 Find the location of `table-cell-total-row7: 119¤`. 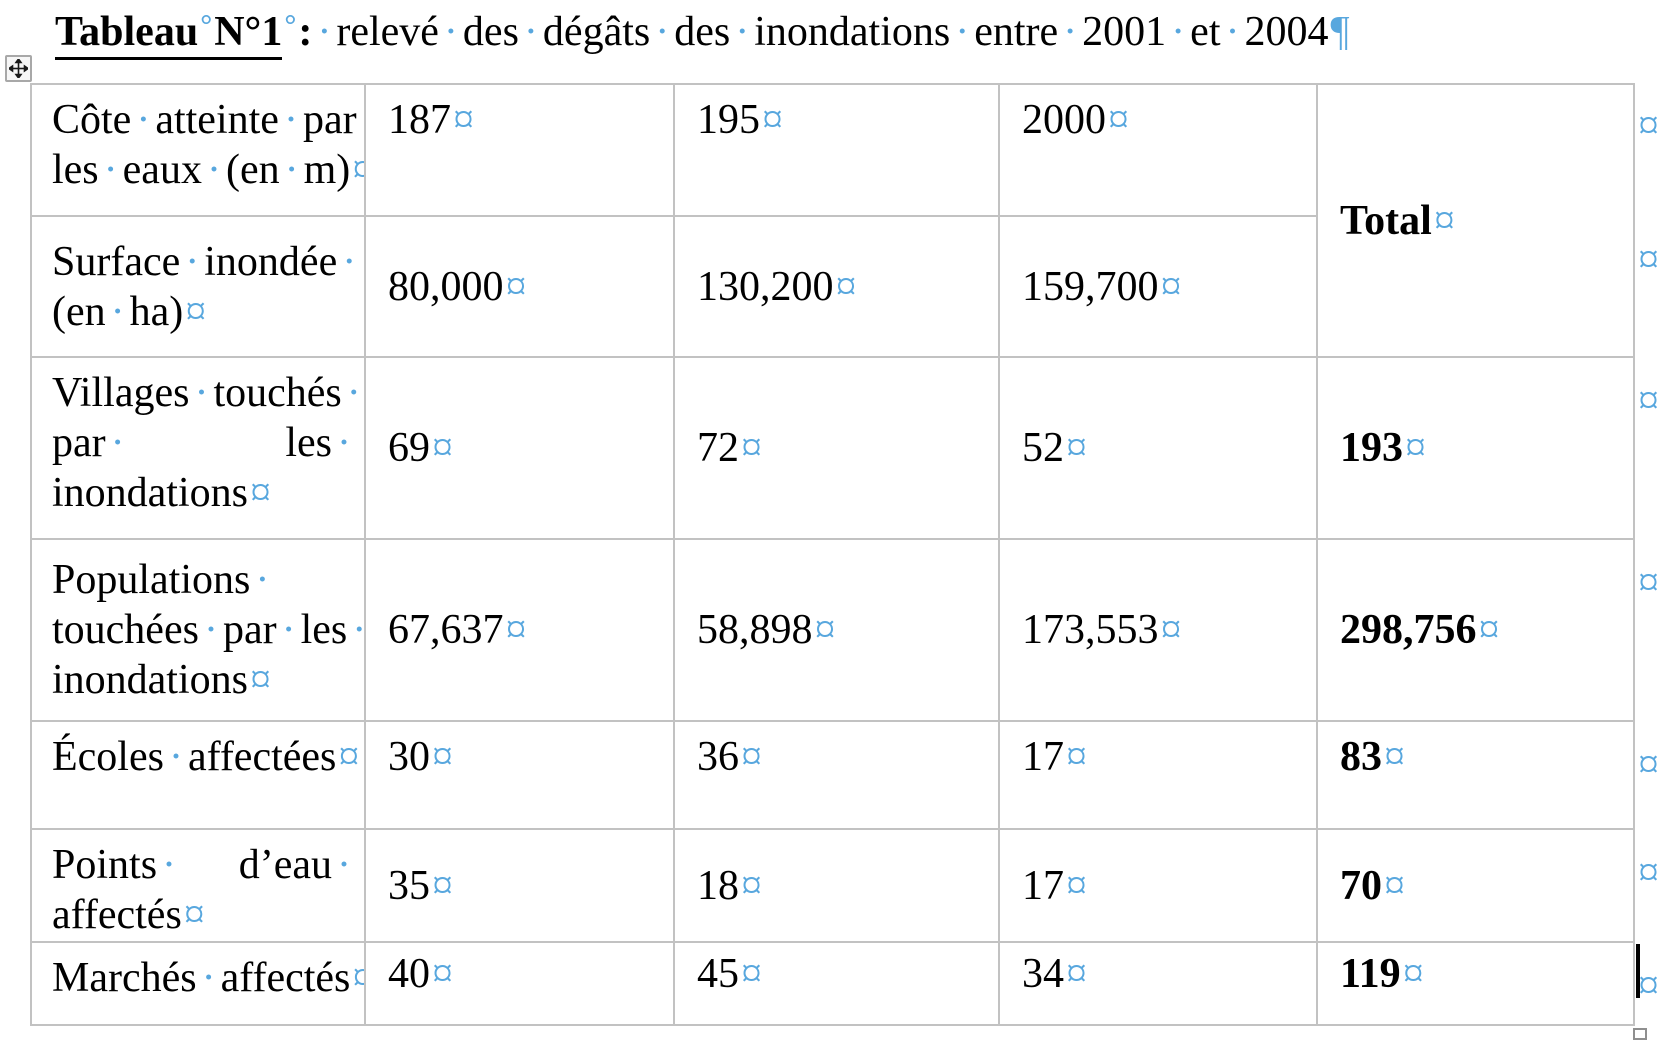

table-cell-total-row7: 119¤ is located at coordinates (1475, 983).